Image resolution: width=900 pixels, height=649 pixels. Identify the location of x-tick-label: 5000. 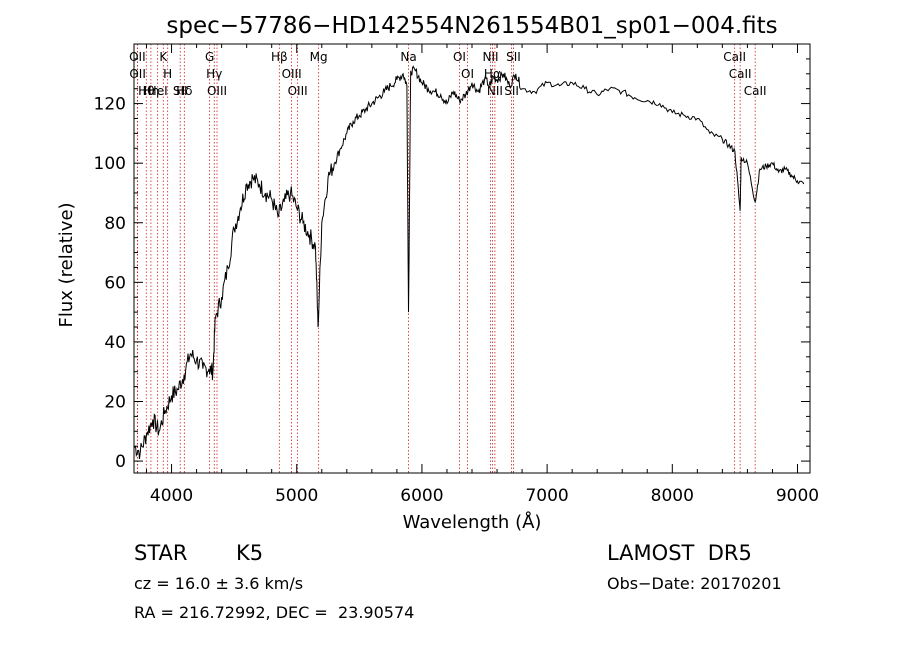
(296, 496).